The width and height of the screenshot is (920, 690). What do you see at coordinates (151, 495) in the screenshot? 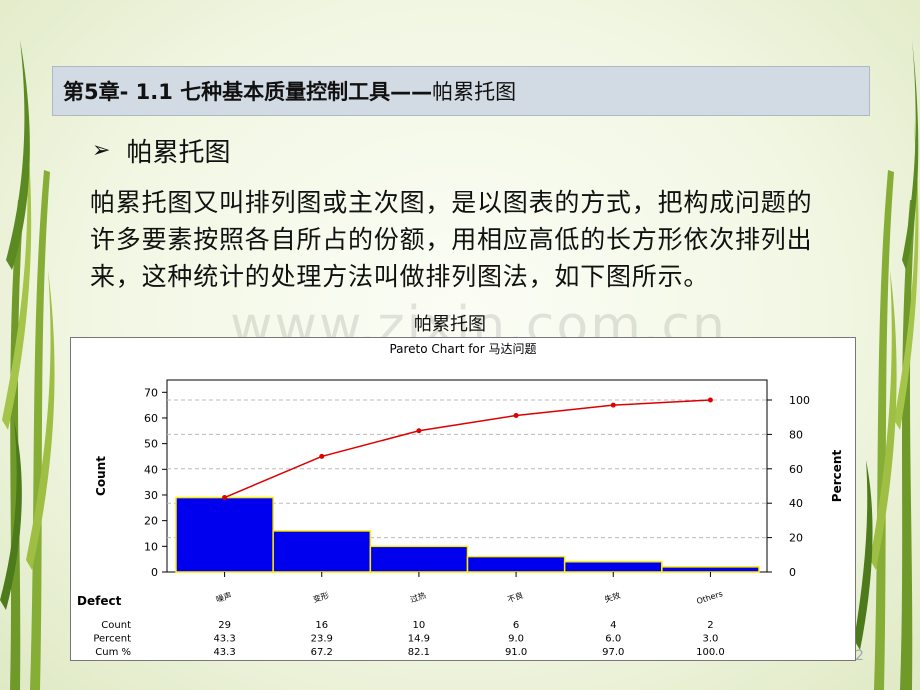
I see `y-tick-label: 30` at bounding box center [151, 495].